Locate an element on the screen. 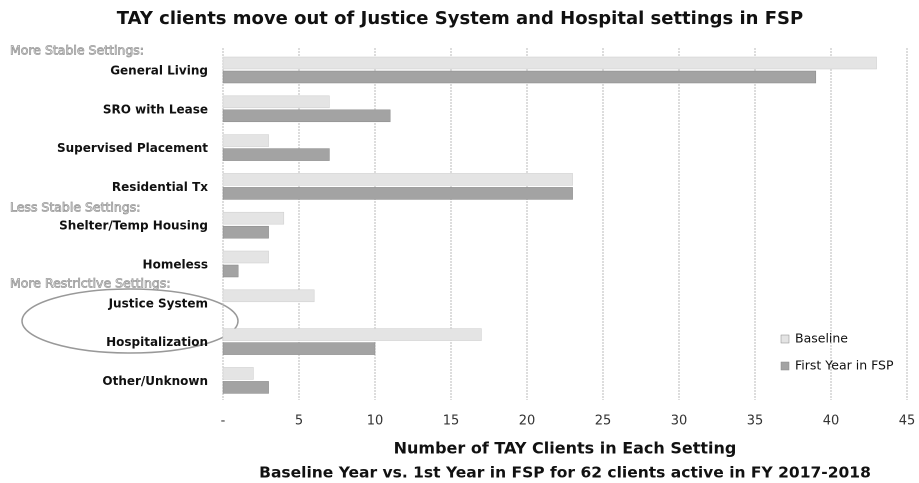 Image resolution: width=919 pixels, height=483 pixels. group-label: Less Stable Settings: is located at coordinates (75, 207).